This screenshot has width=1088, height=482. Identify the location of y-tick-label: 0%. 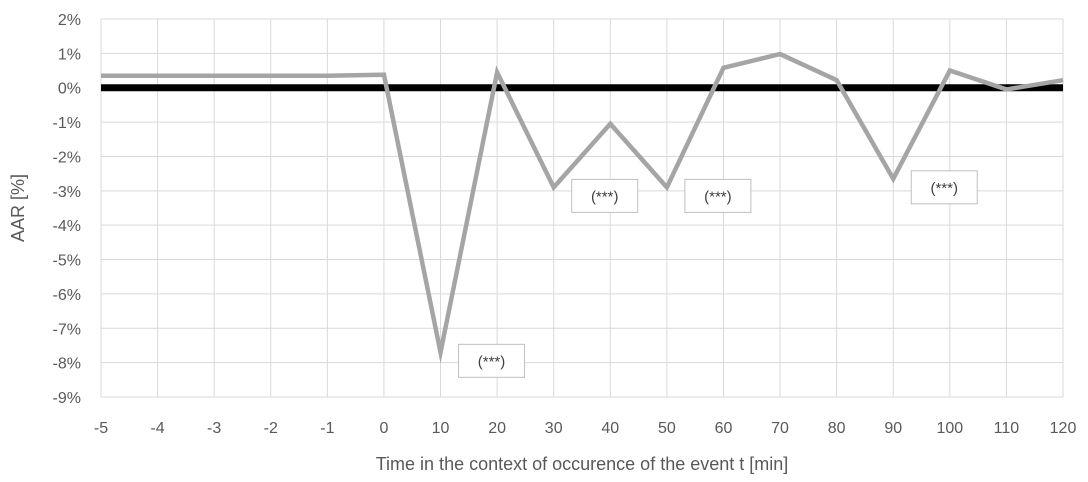
(69, 89).